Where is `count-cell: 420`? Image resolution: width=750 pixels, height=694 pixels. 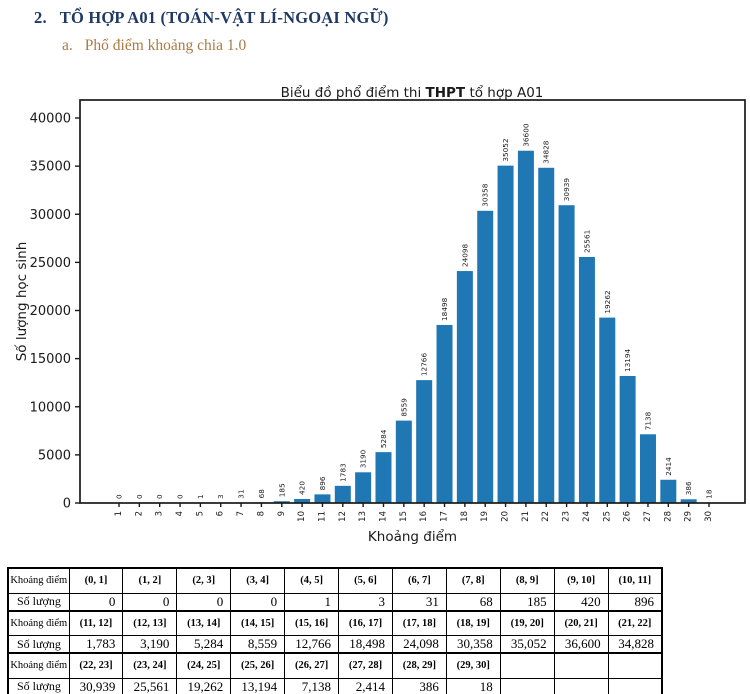
count-cell: 420 is located at coordinates (581, 602).